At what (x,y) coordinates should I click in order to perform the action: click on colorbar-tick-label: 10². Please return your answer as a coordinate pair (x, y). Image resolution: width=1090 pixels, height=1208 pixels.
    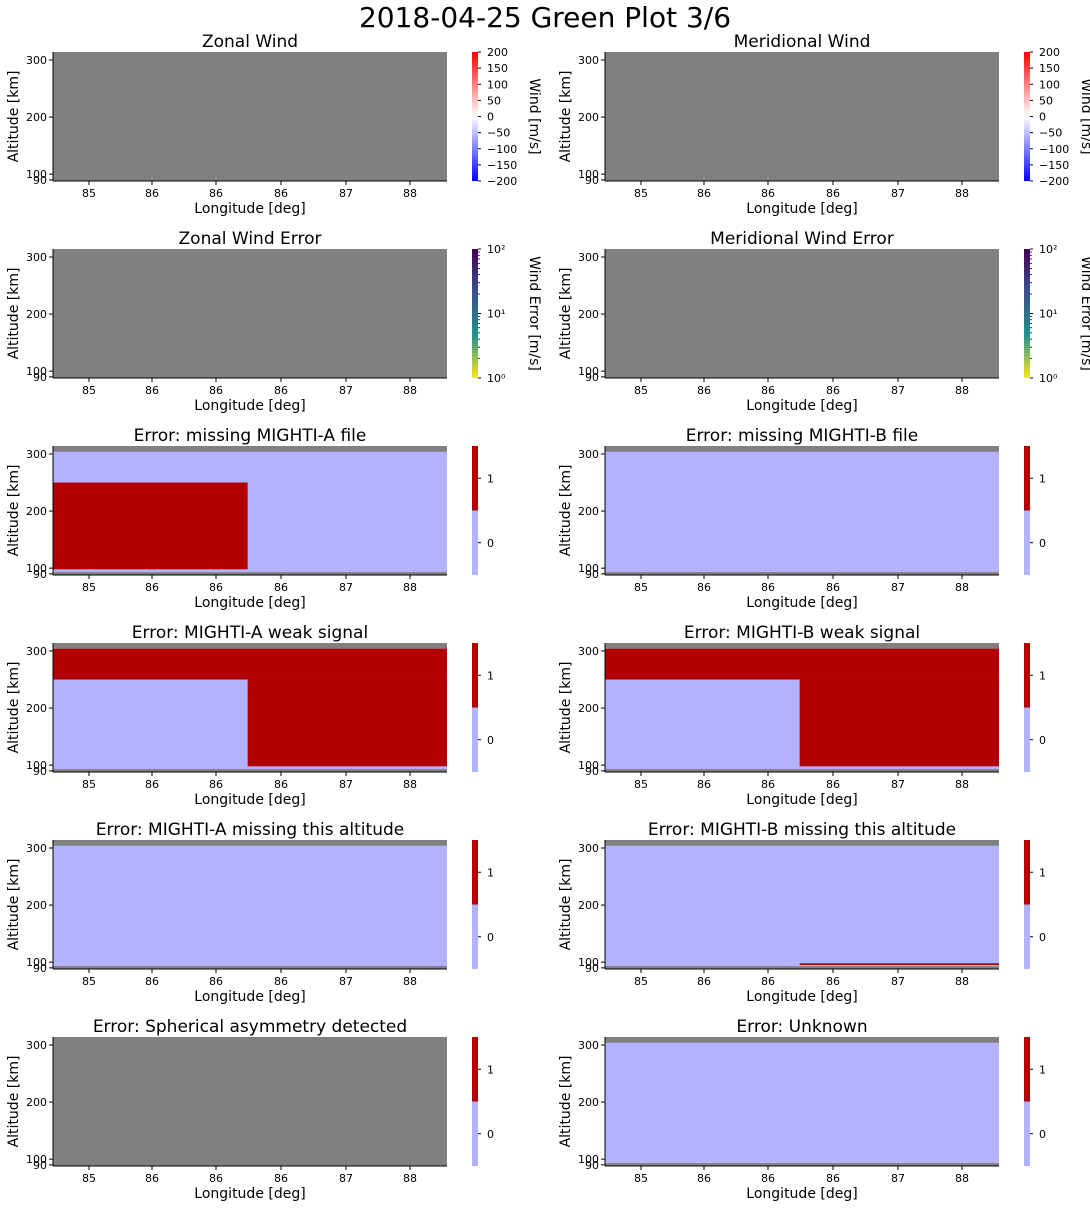
    Looking at the image, I should click on (1048, 249).